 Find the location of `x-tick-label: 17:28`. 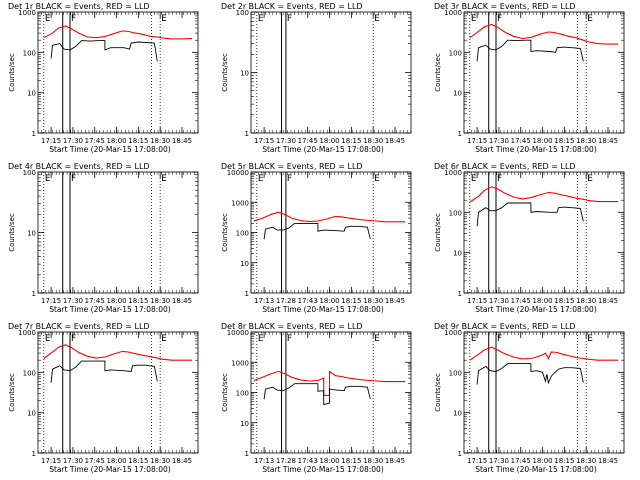

x-tick-label: 17:28 is located at coordinates (286, 301).